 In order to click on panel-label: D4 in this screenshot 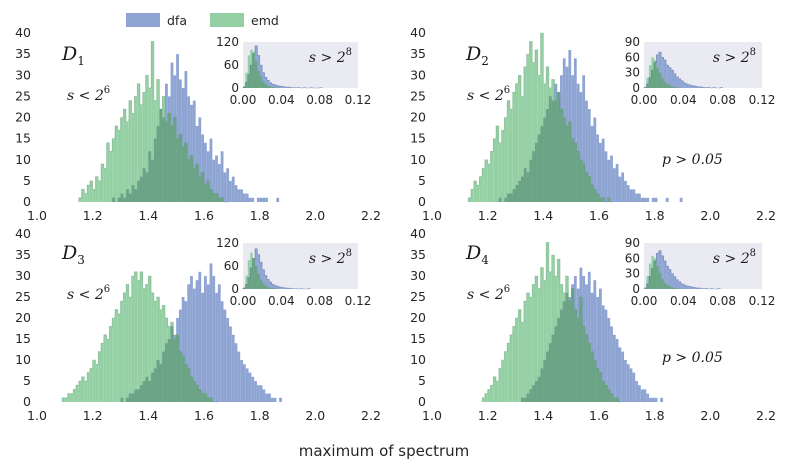, I will do `click(477, 254)`.